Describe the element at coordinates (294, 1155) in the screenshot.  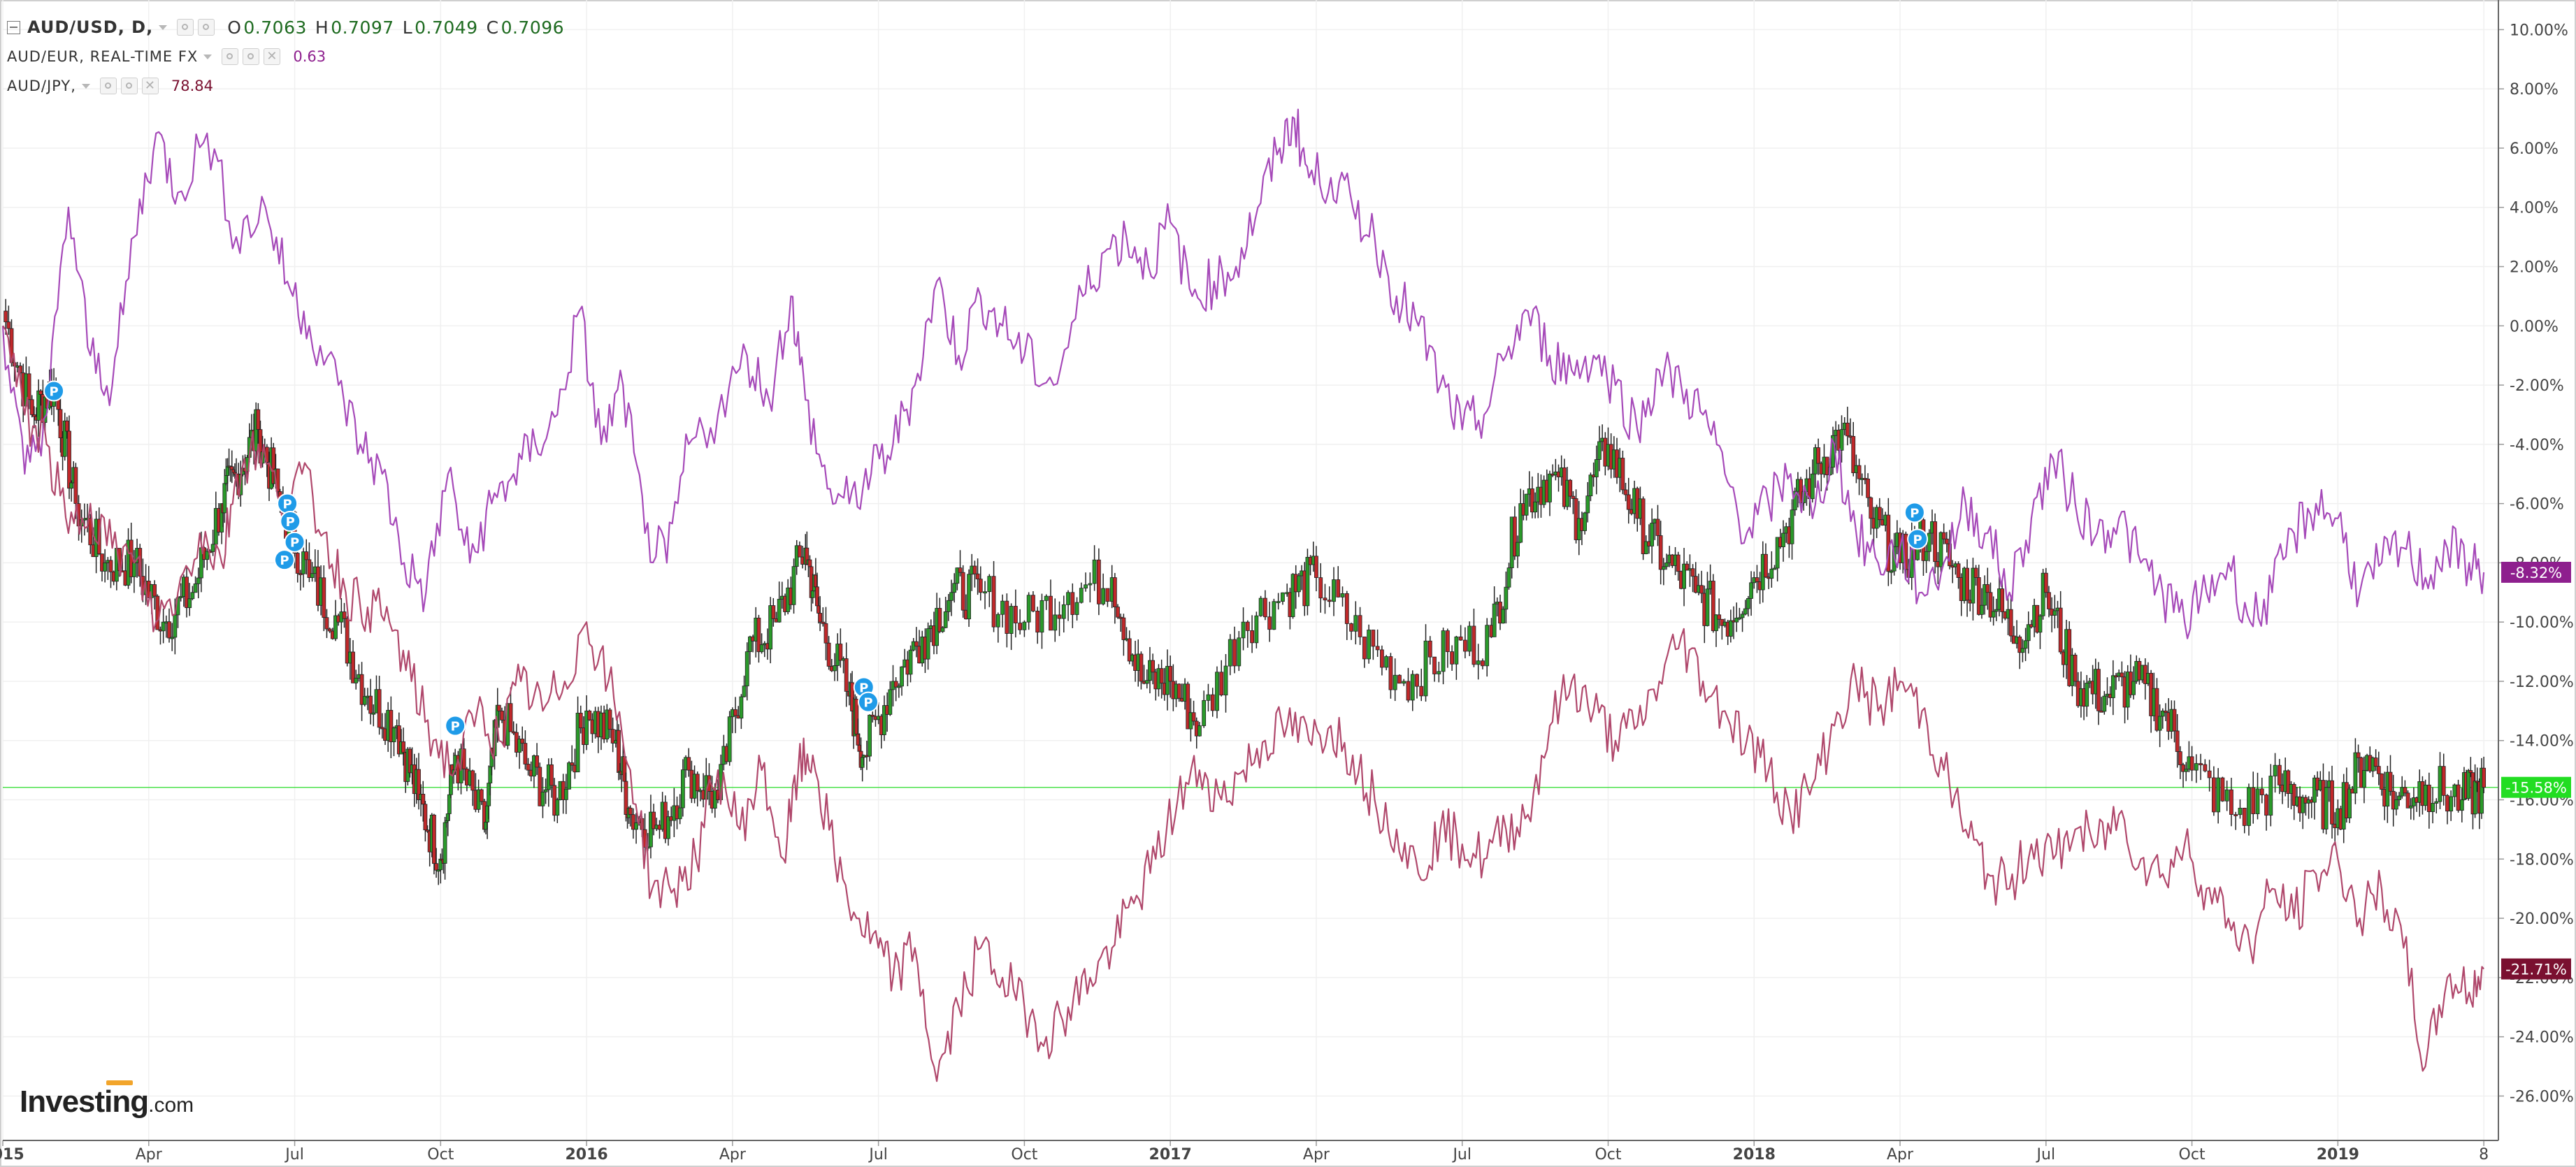
I see `x-tick-label: Jul` at that location.